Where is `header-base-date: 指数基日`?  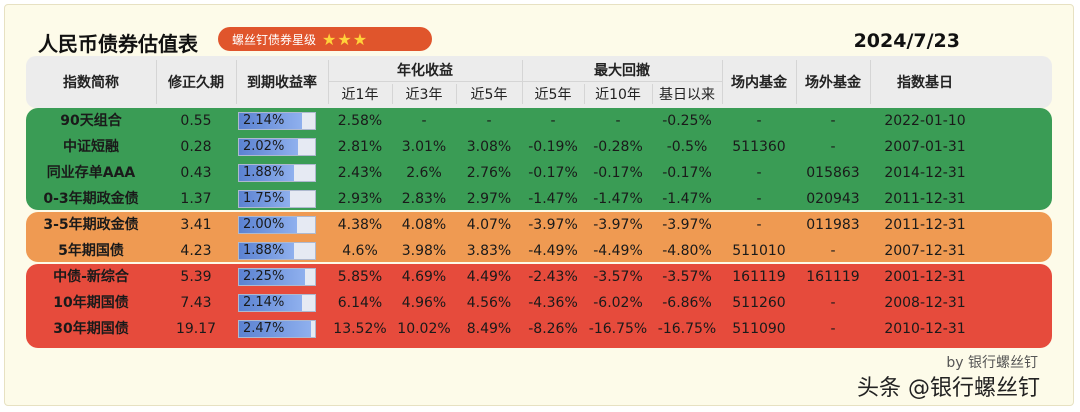
header-base-date: 指数基日 is located at coordinates (925, 83).